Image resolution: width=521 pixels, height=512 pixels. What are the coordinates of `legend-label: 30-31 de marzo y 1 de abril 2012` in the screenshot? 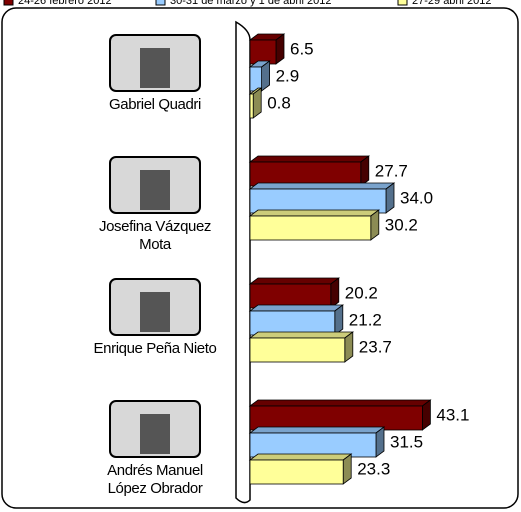 It's located at (250, 3).